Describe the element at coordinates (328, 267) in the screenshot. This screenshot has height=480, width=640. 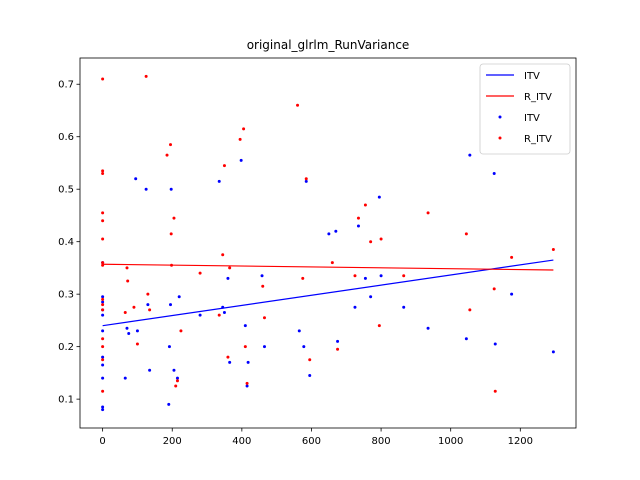
I see `fit-line-r-itv` at that location.